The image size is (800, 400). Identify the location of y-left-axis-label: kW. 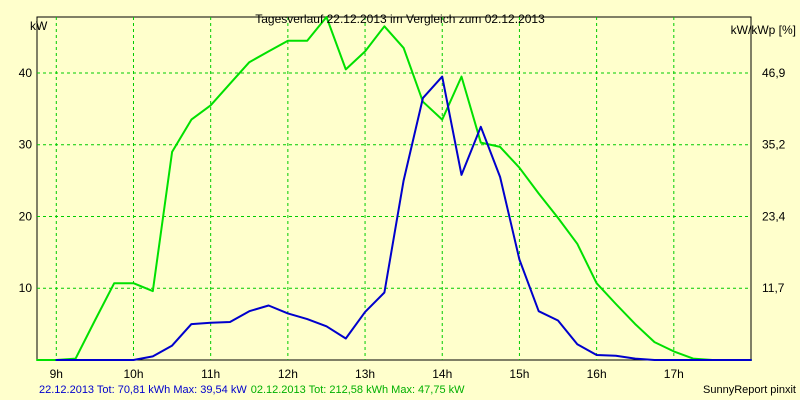
(39, 26).